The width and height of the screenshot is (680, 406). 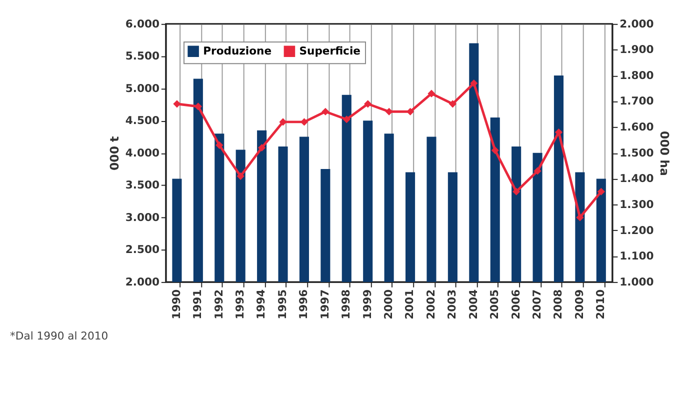 I want to click on y2-tick-label: 1.100, so click(x=637, y=256).